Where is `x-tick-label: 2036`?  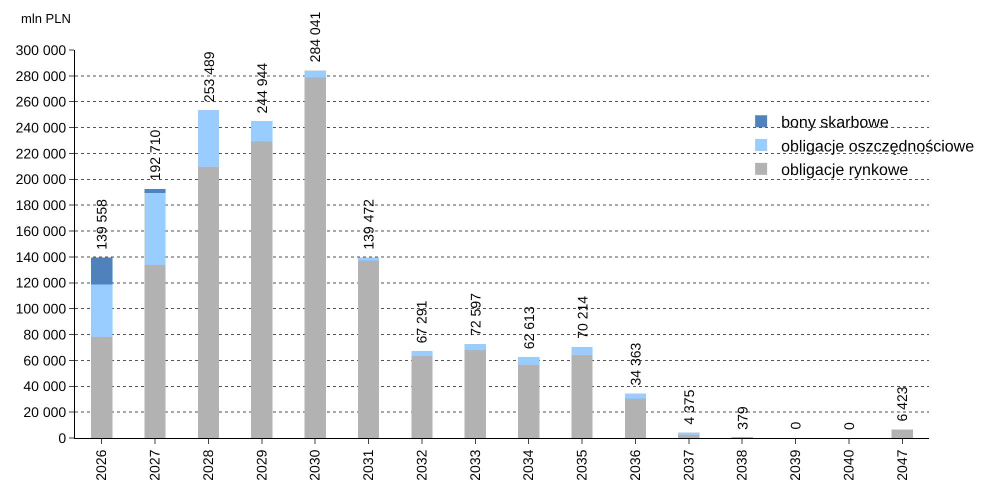
x-tick-label: 2036 is located at coordinates (634, 465).